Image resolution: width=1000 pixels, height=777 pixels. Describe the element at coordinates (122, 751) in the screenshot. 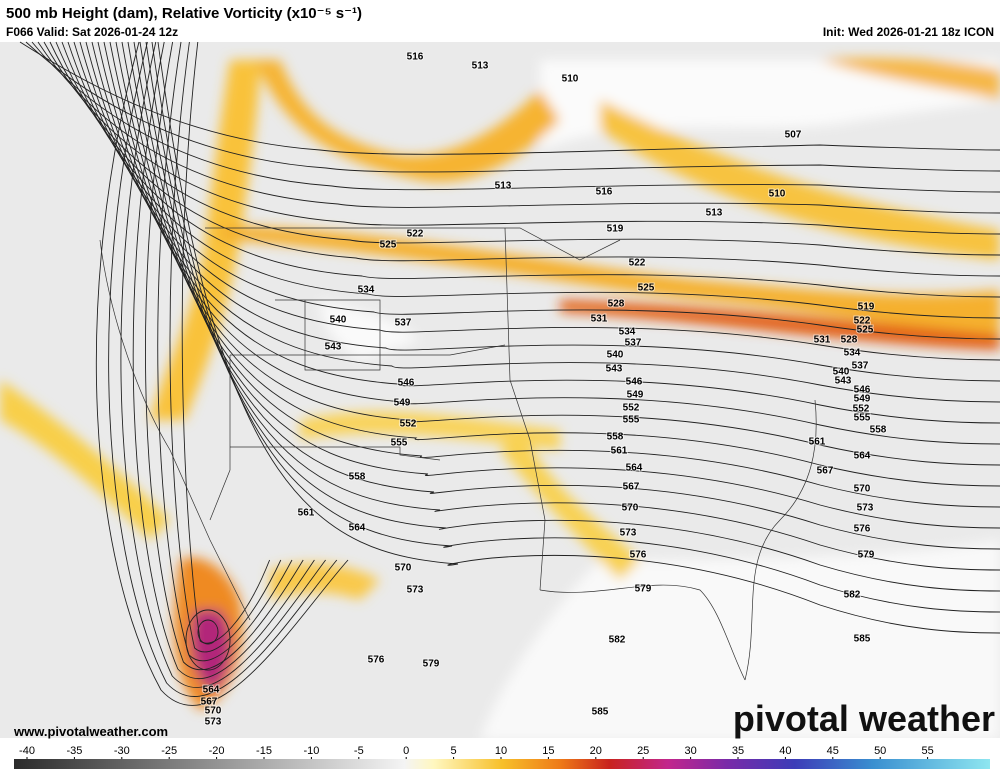

I see `colorbar-tick-label: -30` at that location.